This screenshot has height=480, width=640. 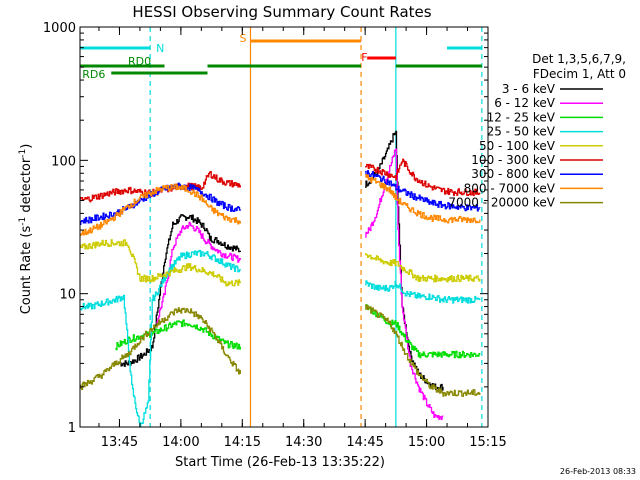 What do you see at coordinates (180, 442) in the screenshot?
I see `x-tick-label-1: 14:00` at bounding box center [180, 442].